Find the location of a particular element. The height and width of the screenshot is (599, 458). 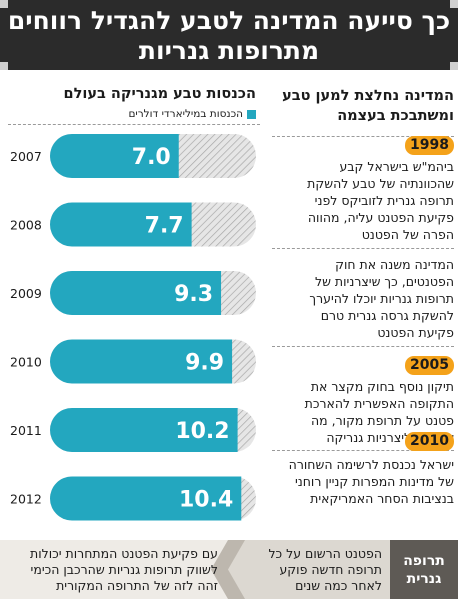

year-badge-2010: 2010 is located at coordinates (429, 441).